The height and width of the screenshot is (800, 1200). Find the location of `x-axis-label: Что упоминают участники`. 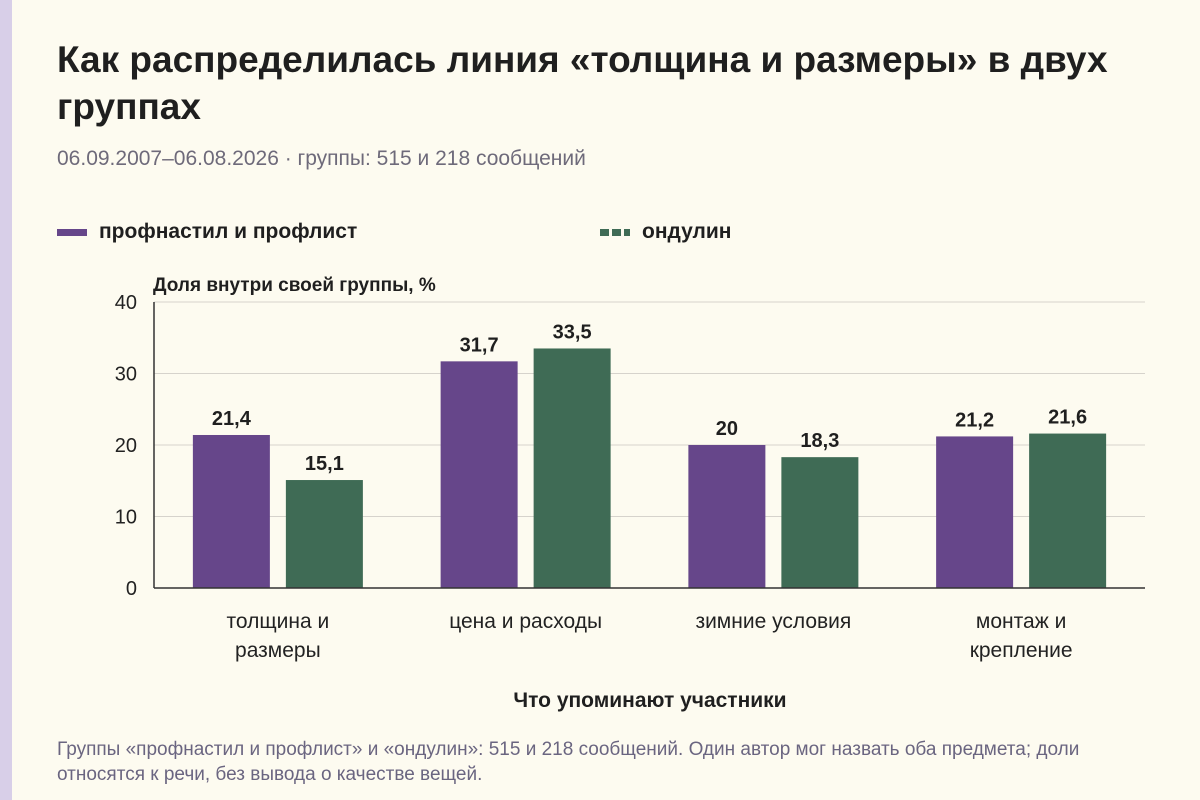

x-axis-label: Что упоминают участники is located at coordinates (649, 700).